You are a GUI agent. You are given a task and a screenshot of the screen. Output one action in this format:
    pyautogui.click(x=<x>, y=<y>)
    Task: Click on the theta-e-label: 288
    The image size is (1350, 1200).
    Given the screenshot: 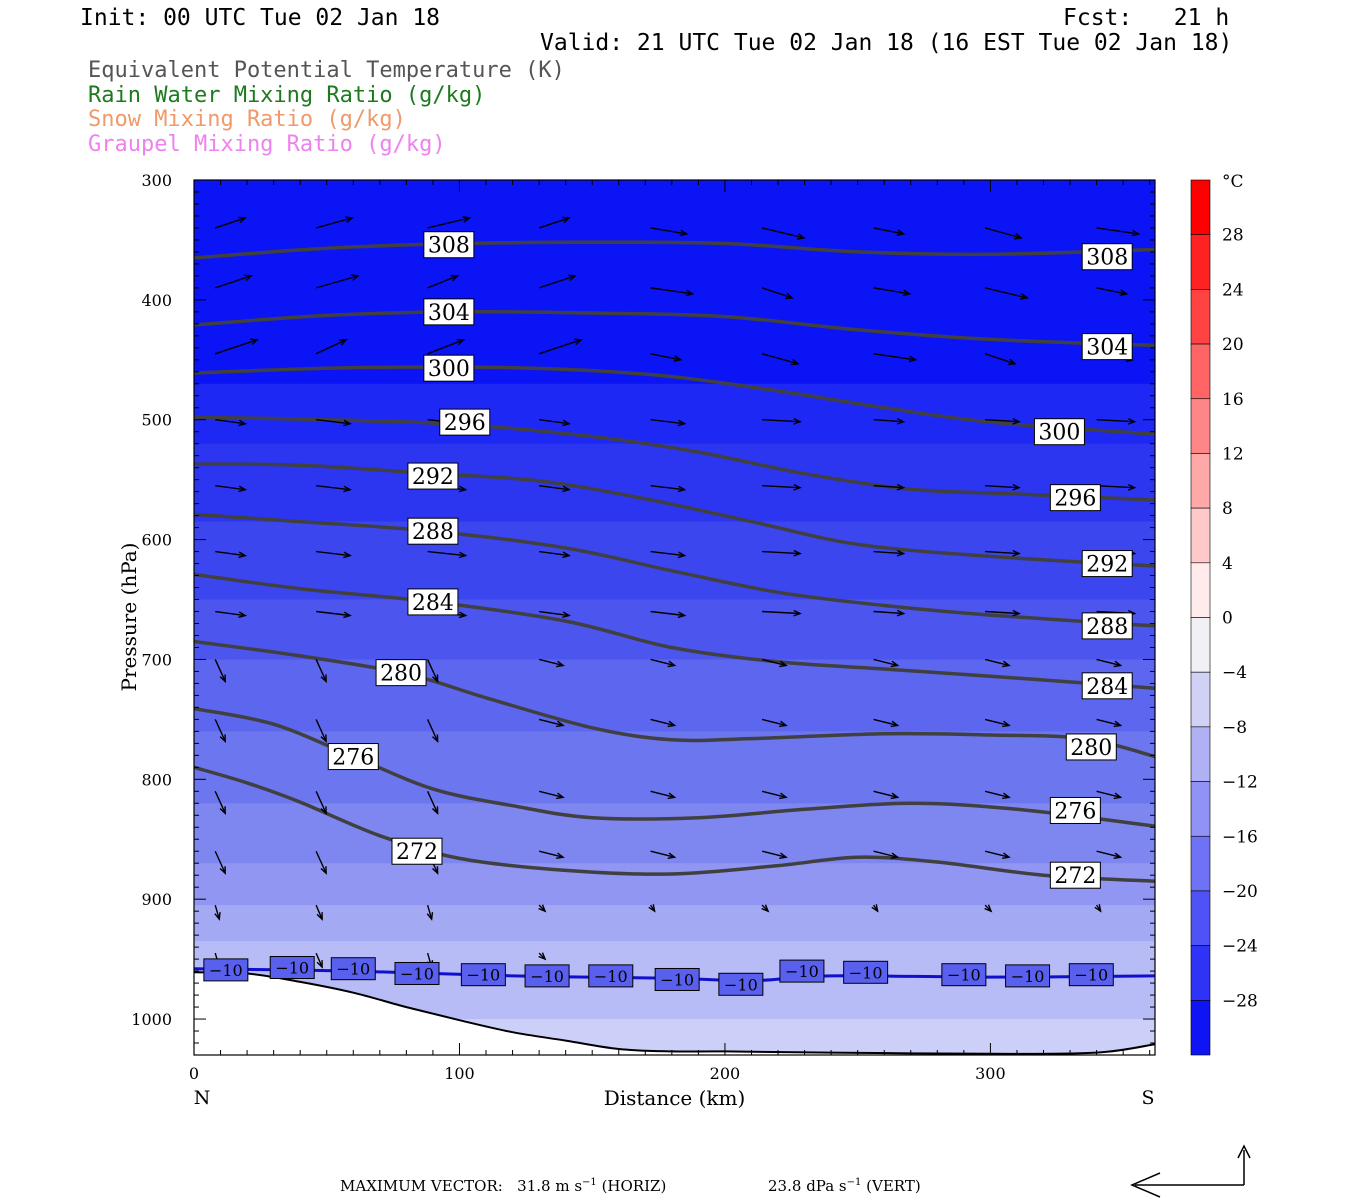 What is the action you would take?
    pyautogui.click(x=1107, y=627)
    